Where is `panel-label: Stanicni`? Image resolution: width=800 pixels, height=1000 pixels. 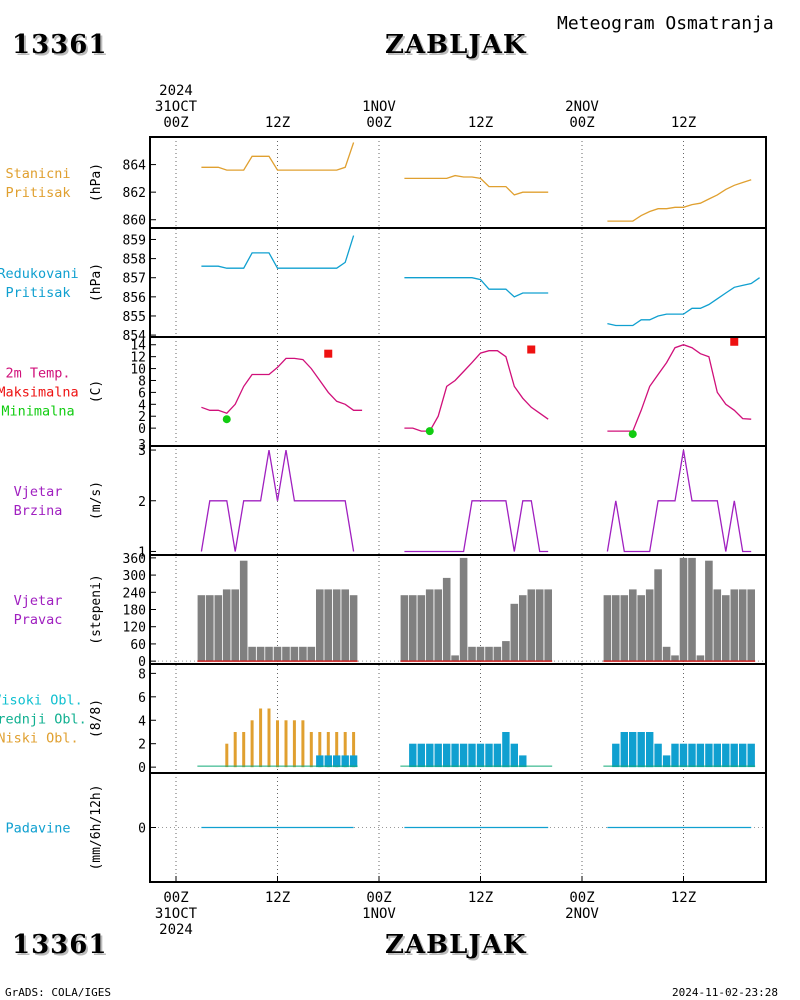
panel-label: Stanicni is located at coordinates (37, 174).